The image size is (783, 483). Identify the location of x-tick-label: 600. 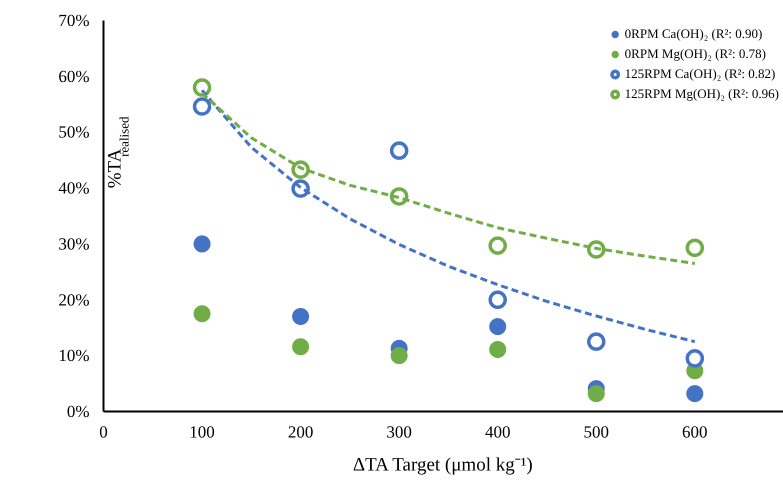
(695, 432).